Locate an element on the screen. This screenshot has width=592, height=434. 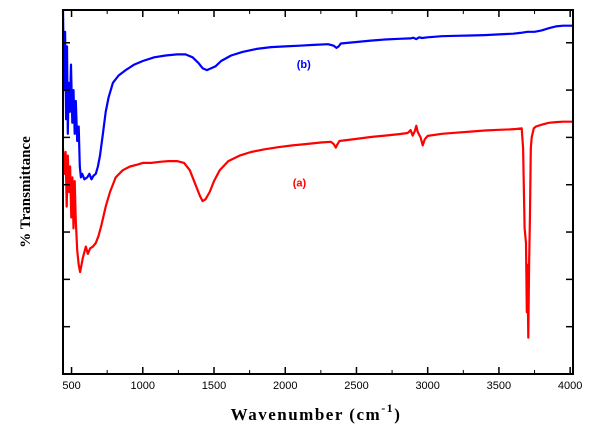
x-axis-title-main: Wavenumber (cm is located at coordinates (306, 414).